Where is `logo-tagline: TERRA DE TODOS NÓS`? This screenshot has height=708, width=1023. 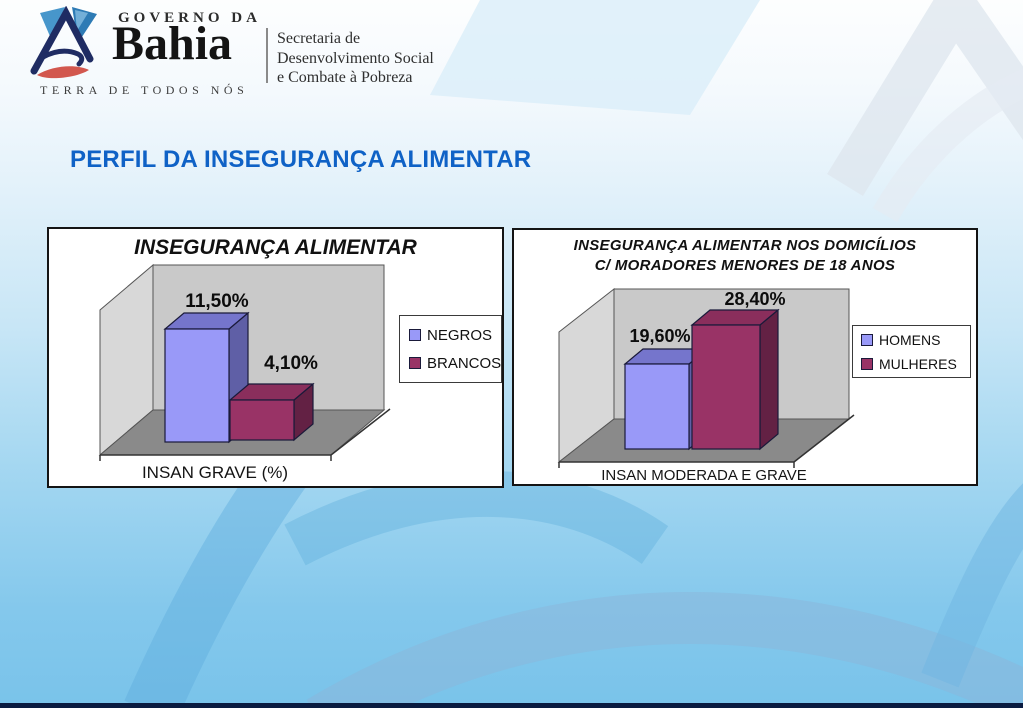
logo-tagline: TERRA DE TODOS NÓS is located at coordinates (144, 90).